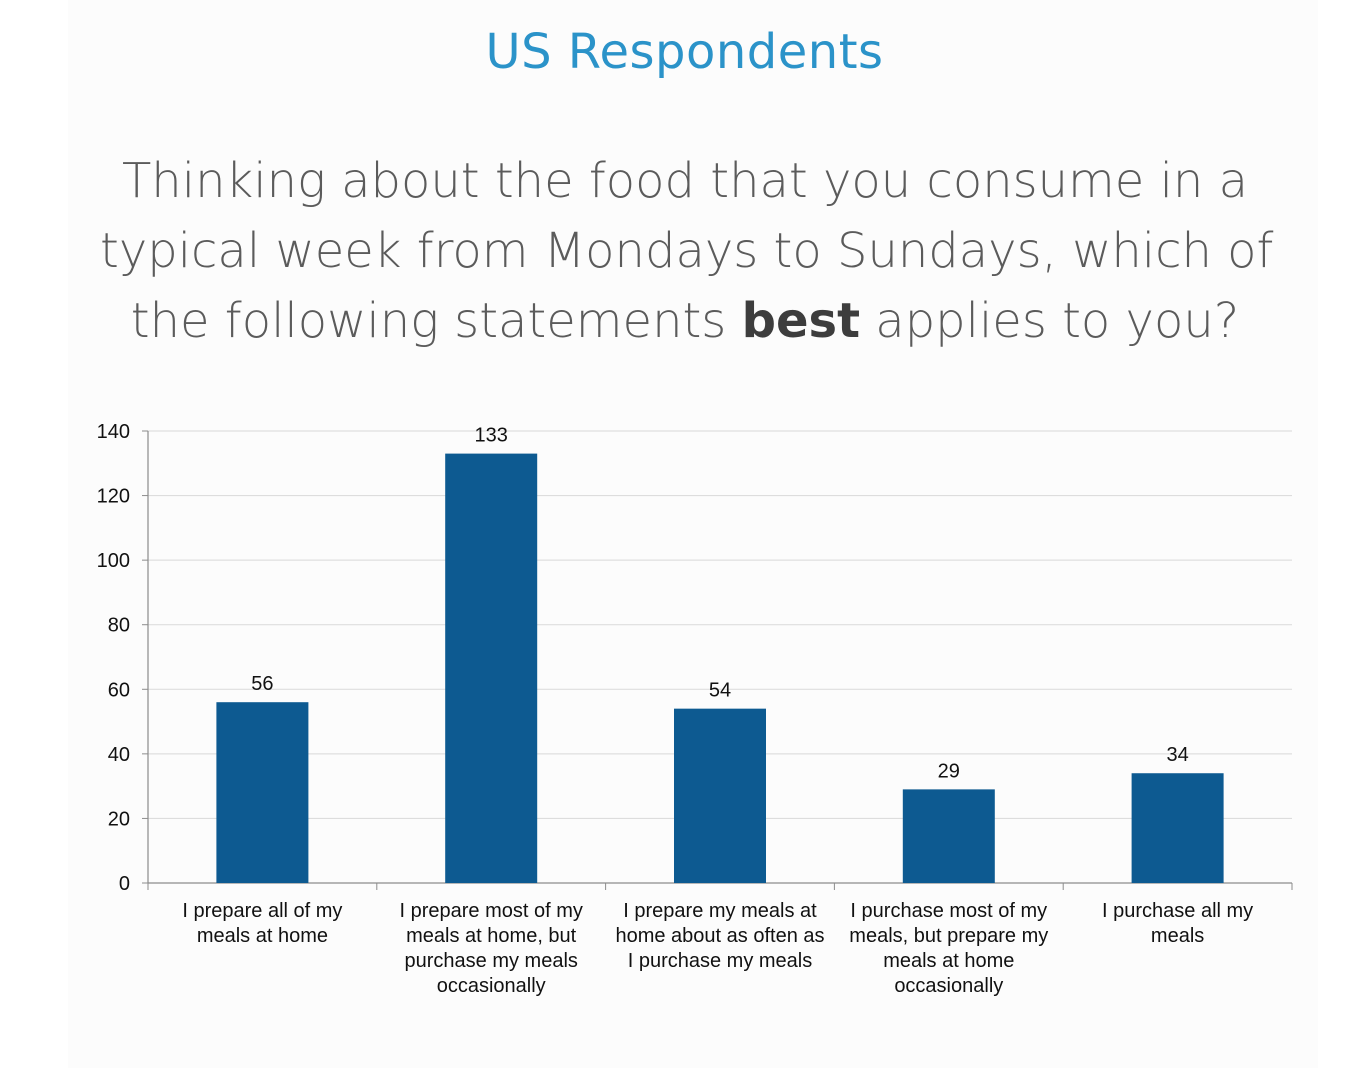 Image resolution: width=1369 pixels, height=1068 pixels. What do you see at coordinates (948, 936) in the screenshot?
I see `x-category-label-line: meals, but prepare my` at bounding box center [948, 936].